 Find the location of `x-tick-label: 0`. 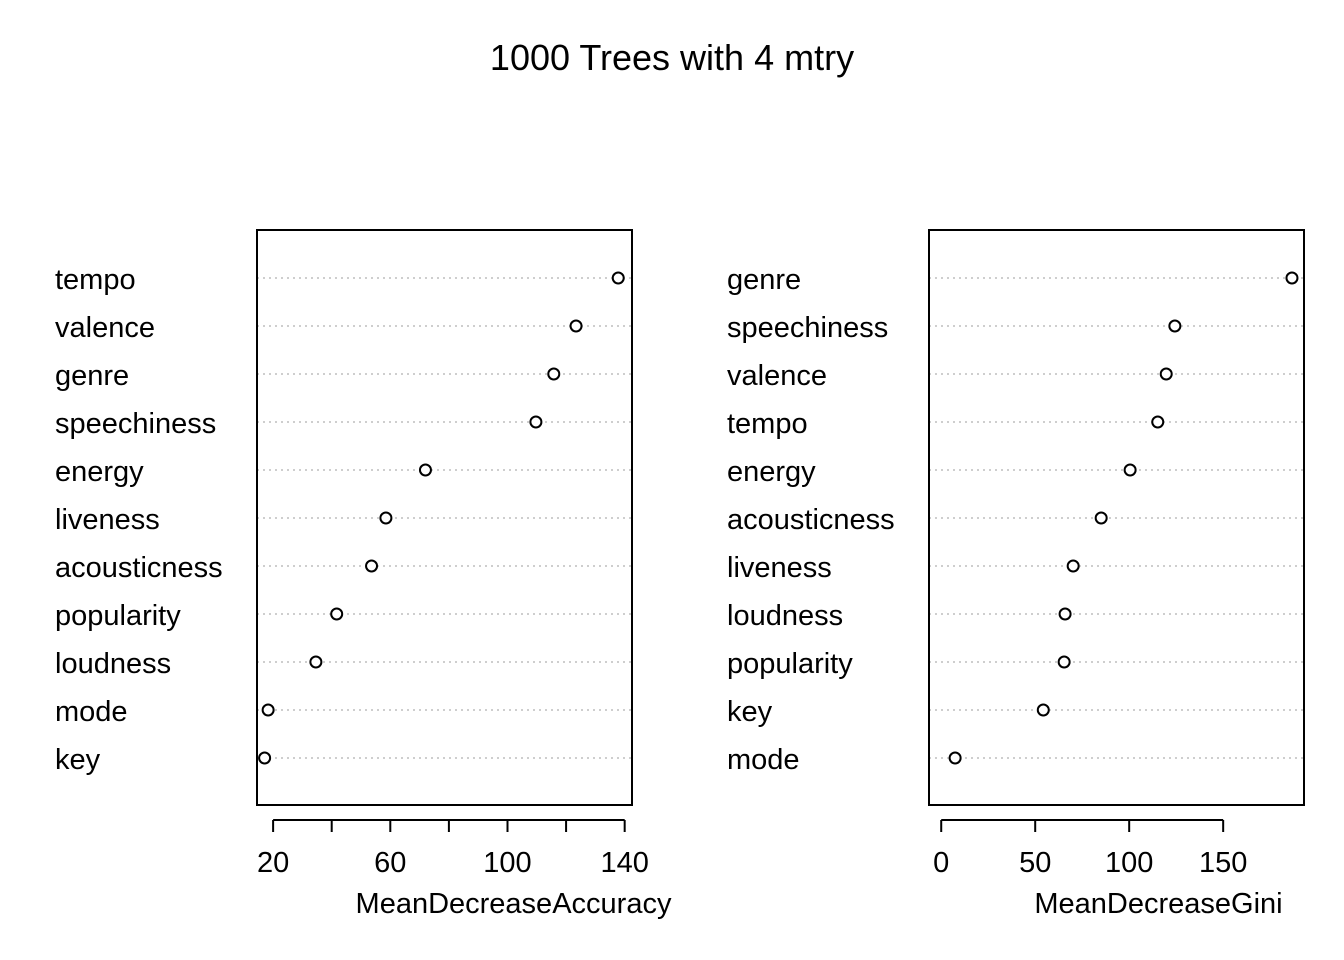

x-tick-label: 0 is located at coordinates (941, 863).